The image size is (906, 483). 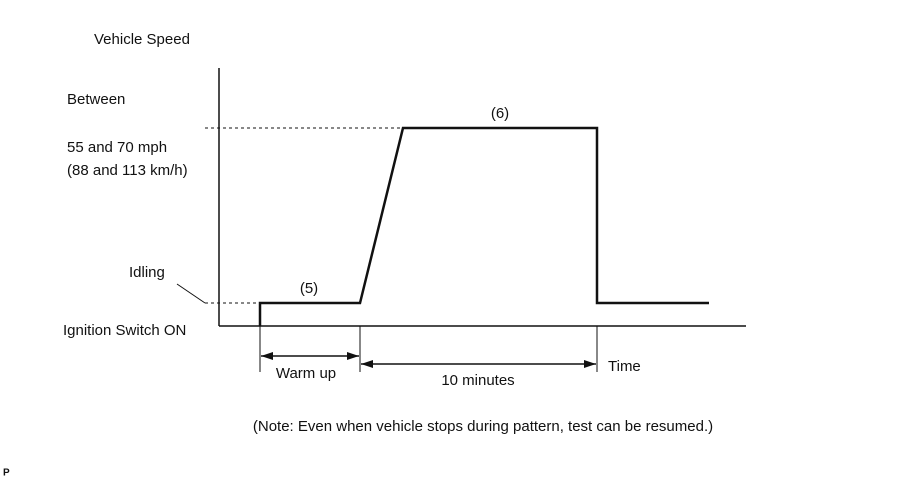 What do you see at coordinates (96, 99) in the screenshot?
I see `level-label: Between` at bounding box center [96, 99].